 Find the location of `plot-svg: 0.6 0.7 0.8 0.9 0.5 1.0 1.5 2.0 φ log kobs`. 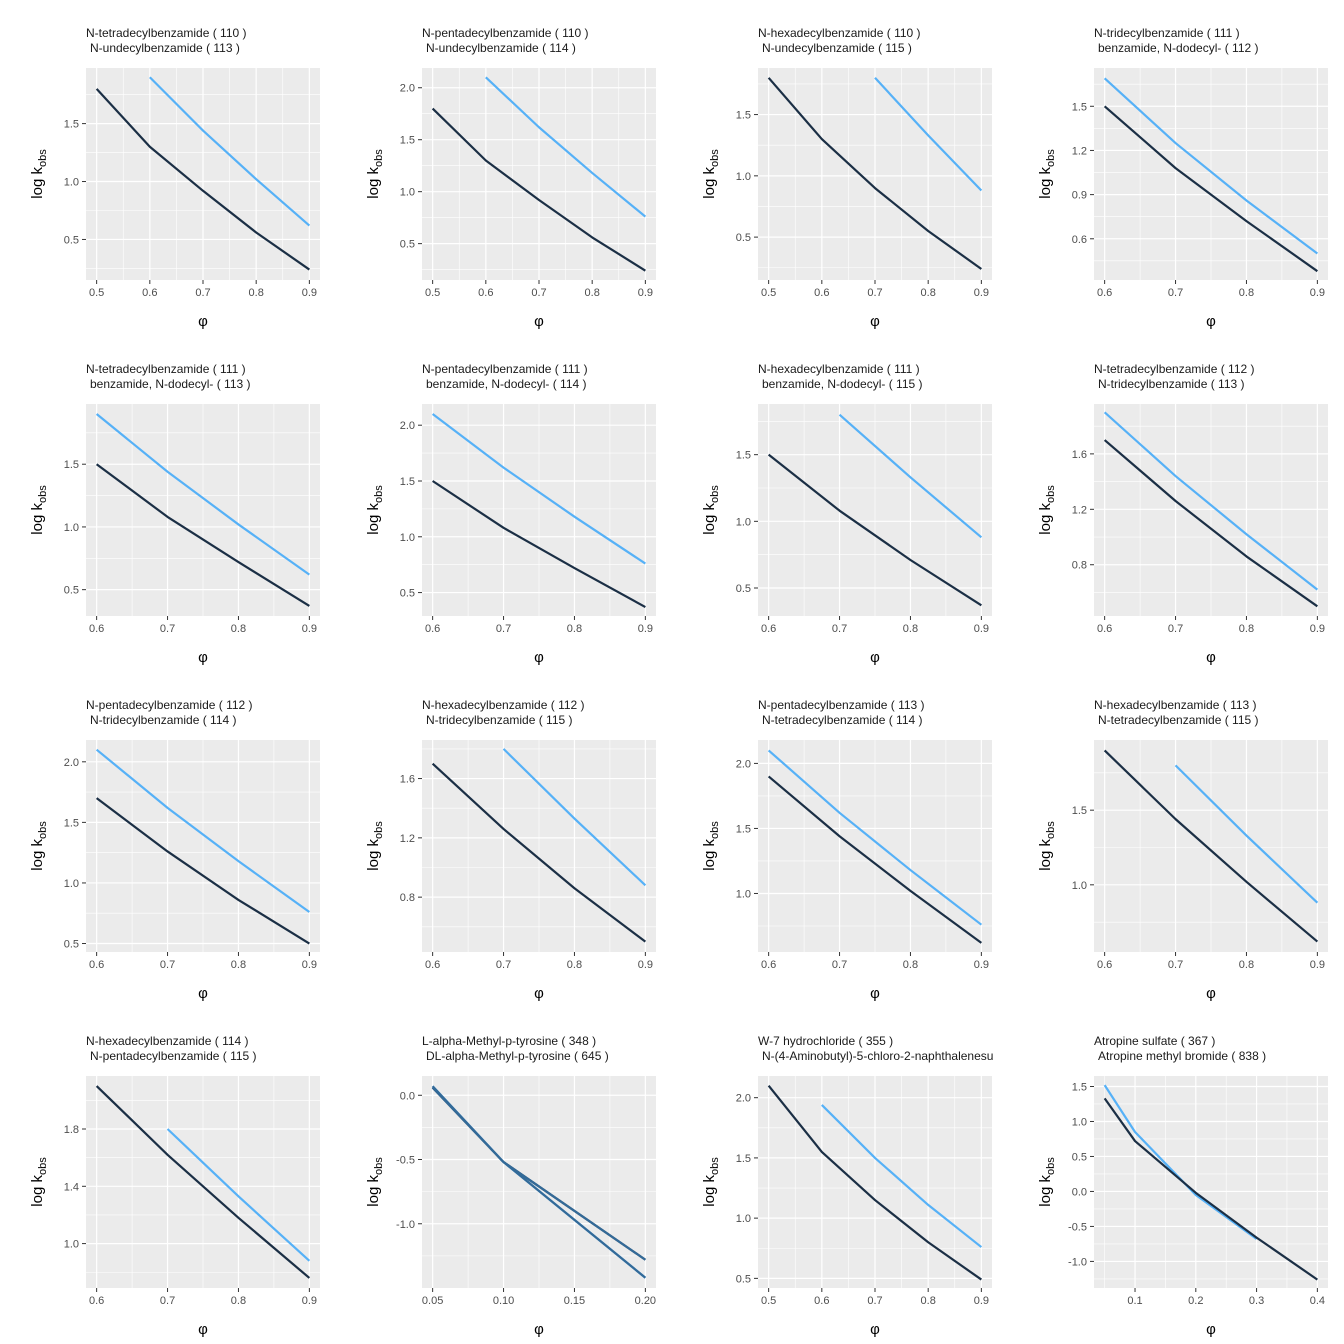

plot-svg: 0.6 0.7 0.8 0.9 0.5 1.0 1.5 2.0 φ log kobs is located at coordinates (174, 871).